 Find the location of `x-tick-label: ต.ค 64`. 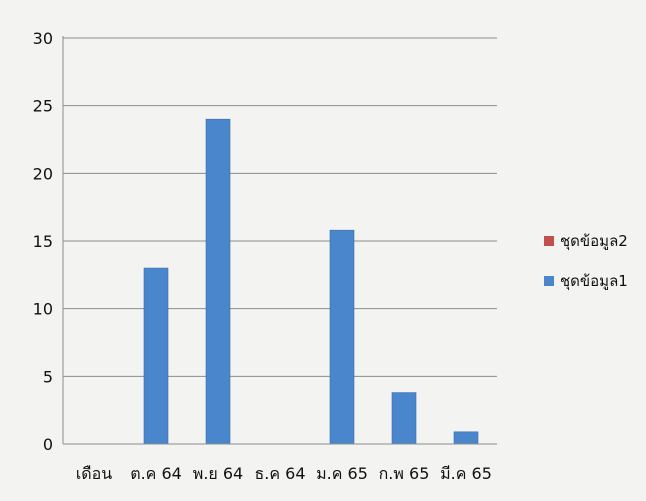

x-tick-label: ต.ค 64 is located at coordinates (156, 473).